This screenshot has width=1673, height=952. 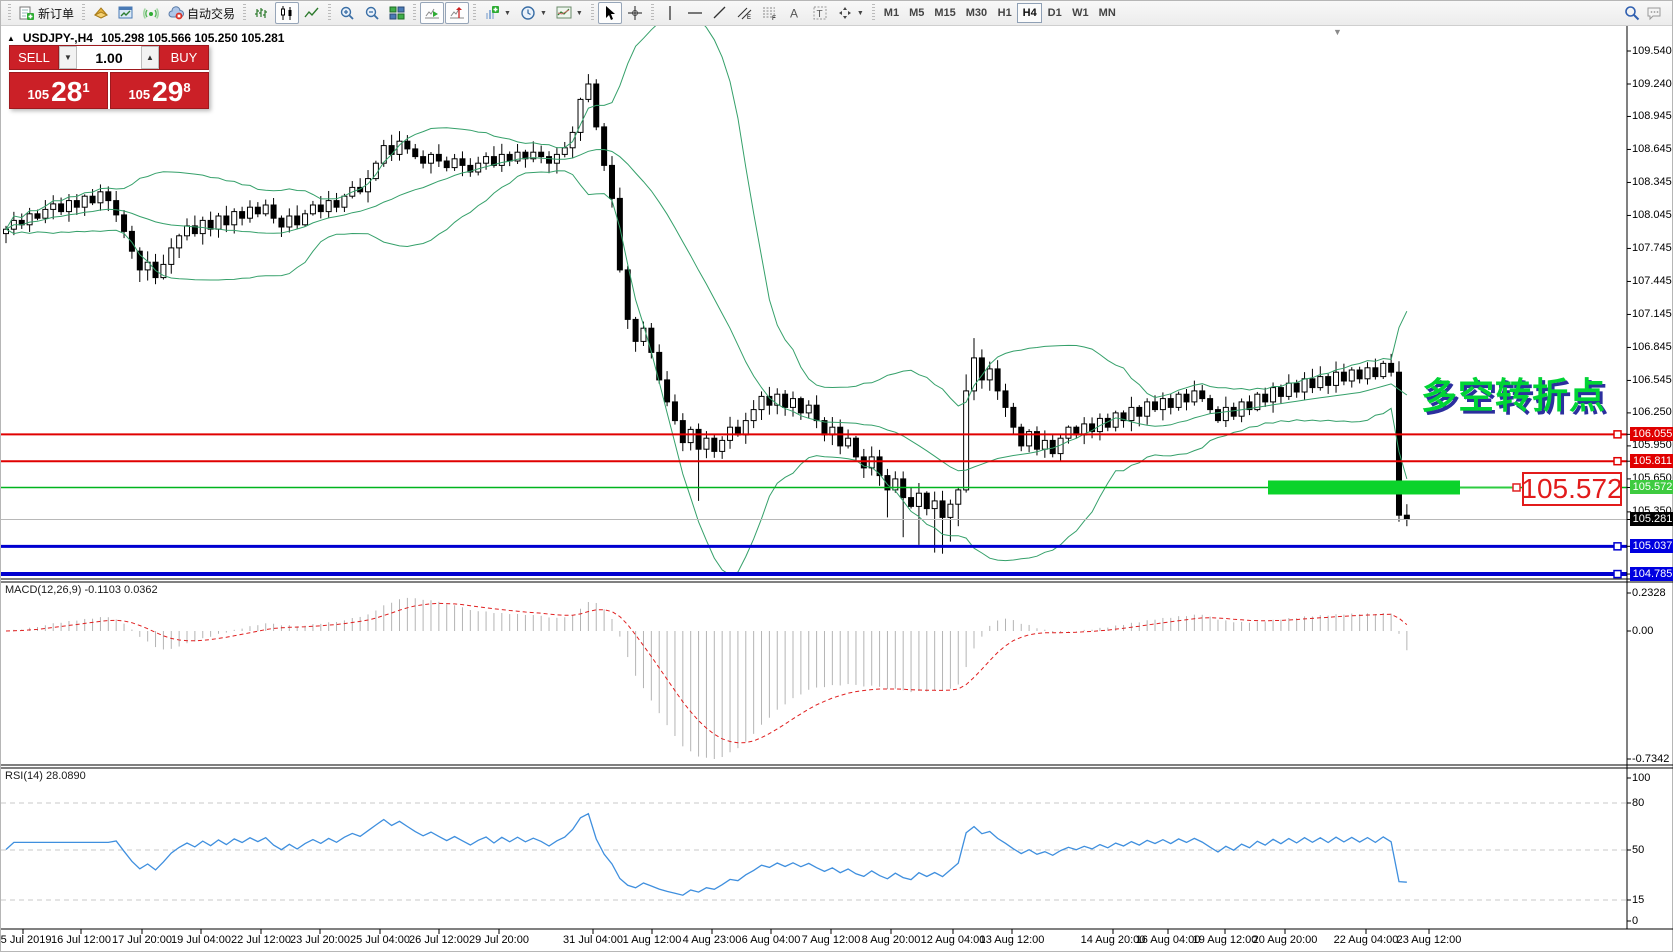 What do you see at coordinates (1366, 940) in the screenshot?
I see `time-label: 22 Aug 04:00` at bounding box center [1366, 940].